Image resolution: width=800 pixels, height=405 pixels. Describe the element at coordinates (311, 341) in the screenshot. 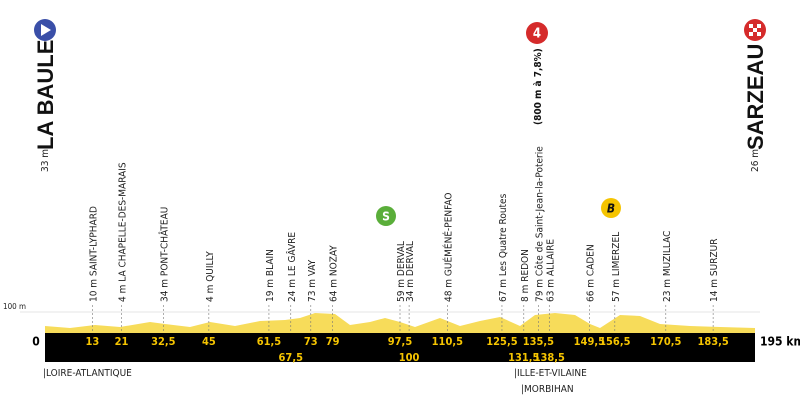

I see `waypoint-km: 73` at that location.